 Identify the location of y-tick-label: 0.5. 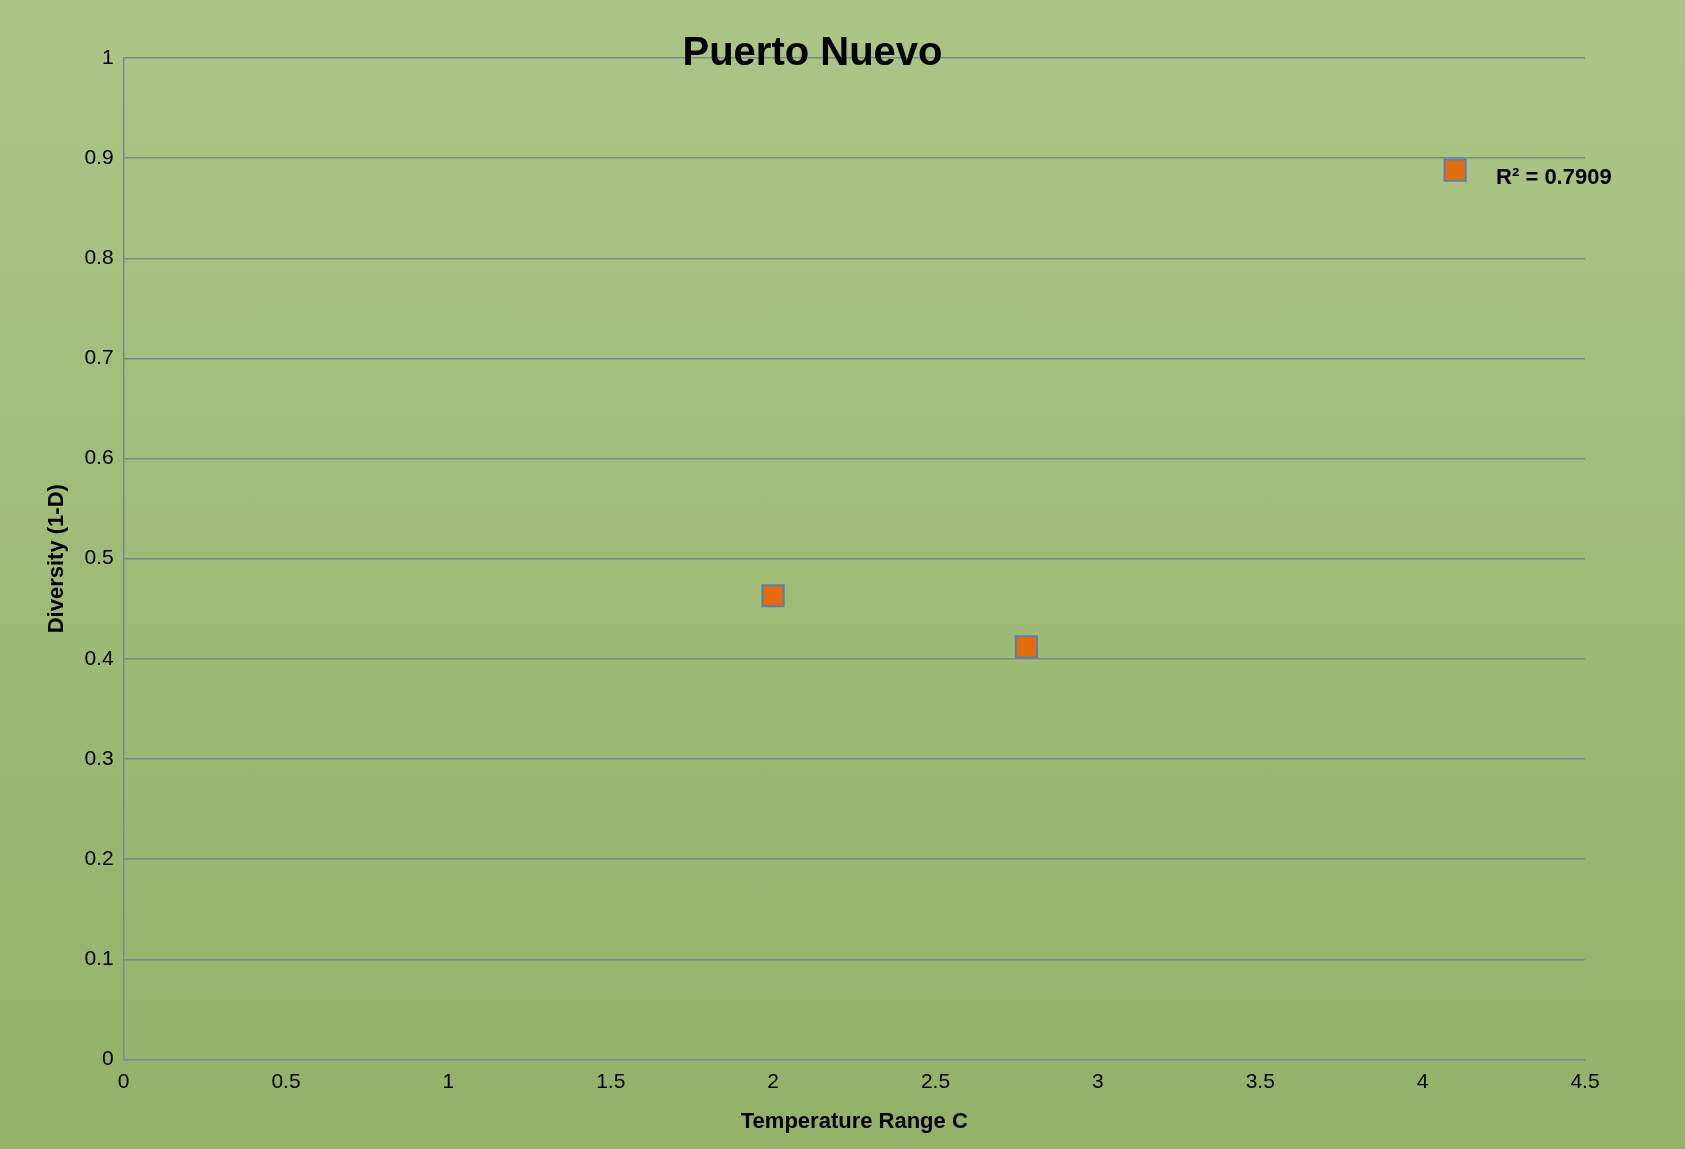
(99, 557).